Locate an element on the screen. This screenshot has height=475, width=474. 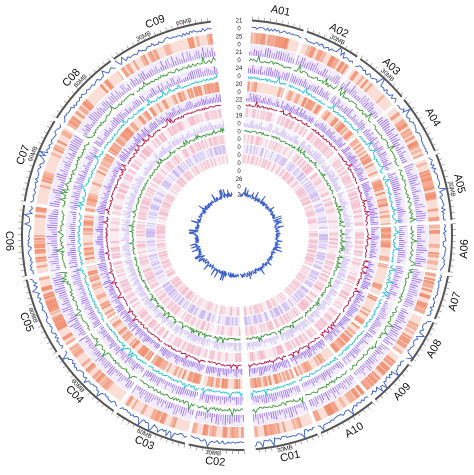
karyotype-arc is located at coordinates (151, 428).